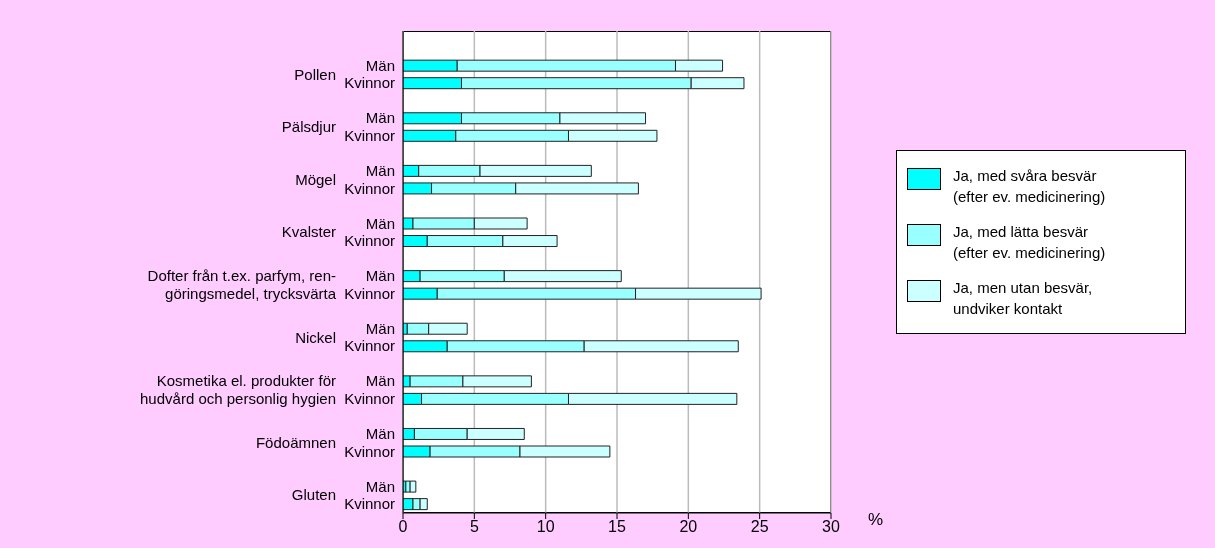 The width and height of the screenshot is (1215, 548). I want to click on x-tick-label: 30, so click(831, 527).